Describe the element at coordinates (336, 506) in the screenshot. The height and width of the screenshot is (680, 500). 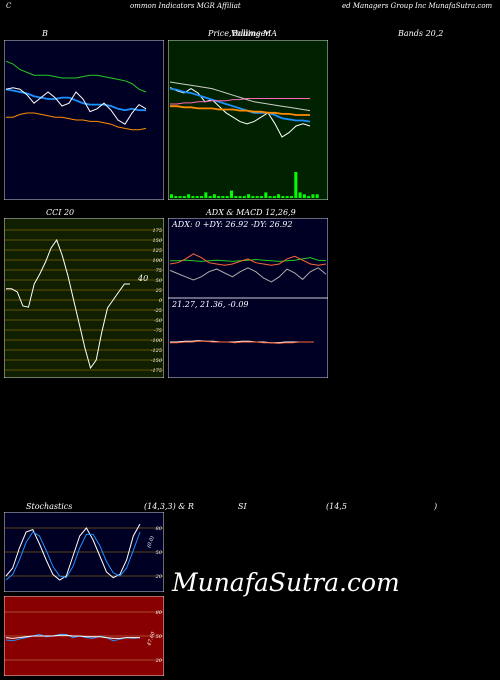
I see `rsi-params: (14,5` at that location.